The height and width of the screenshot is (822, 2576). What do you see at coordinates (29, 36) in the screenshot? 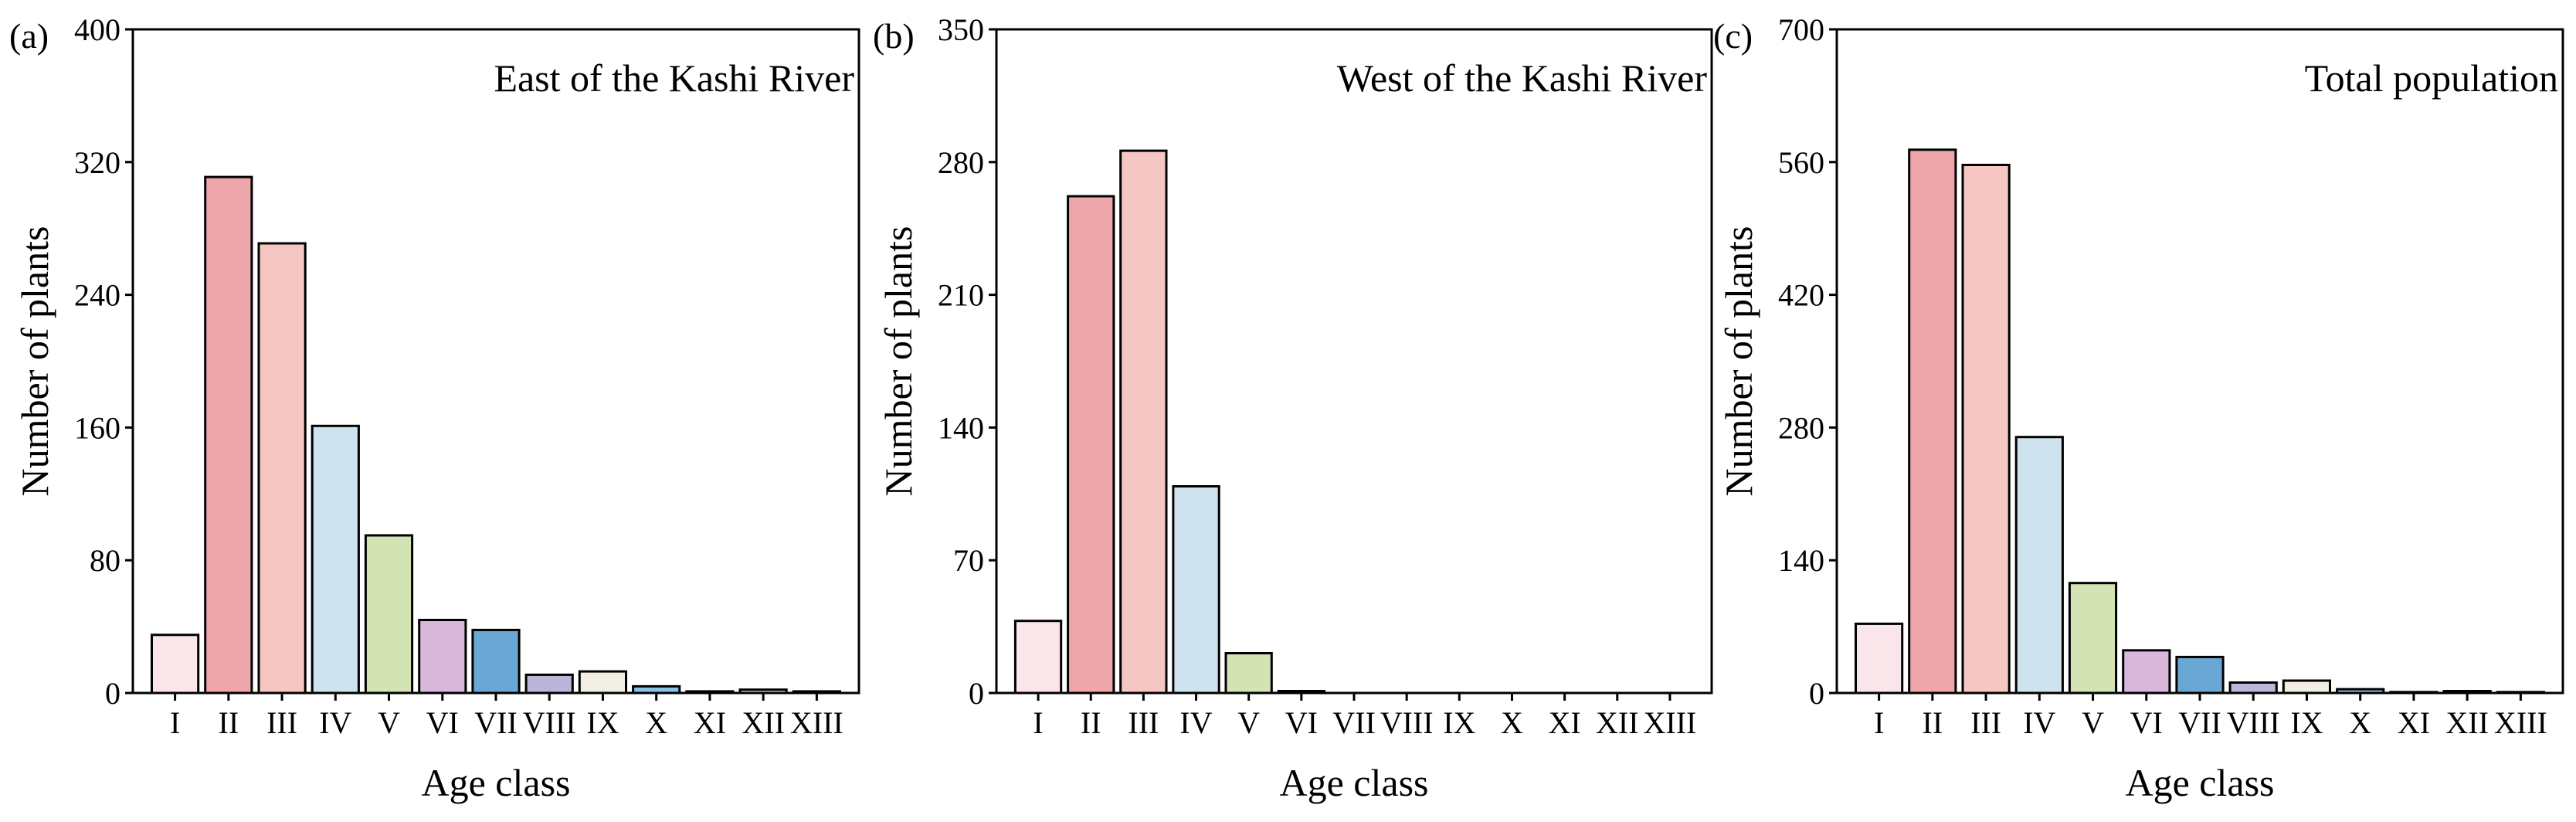
I see `panel-label: (a)` at bounding box center [29, 36].